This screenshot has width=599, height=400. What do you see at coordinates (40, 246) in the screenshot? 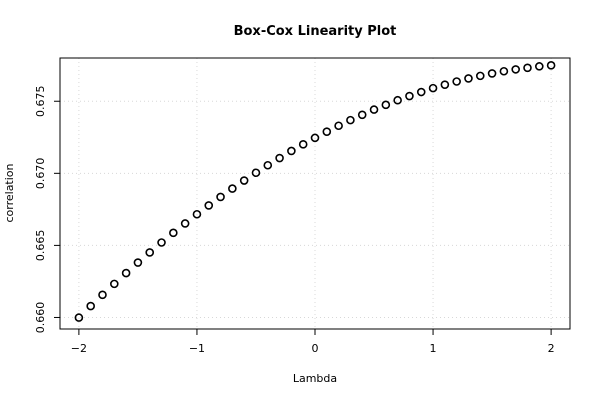
I see `y-tick-label: 0.665` at bounding box center [40, 246].